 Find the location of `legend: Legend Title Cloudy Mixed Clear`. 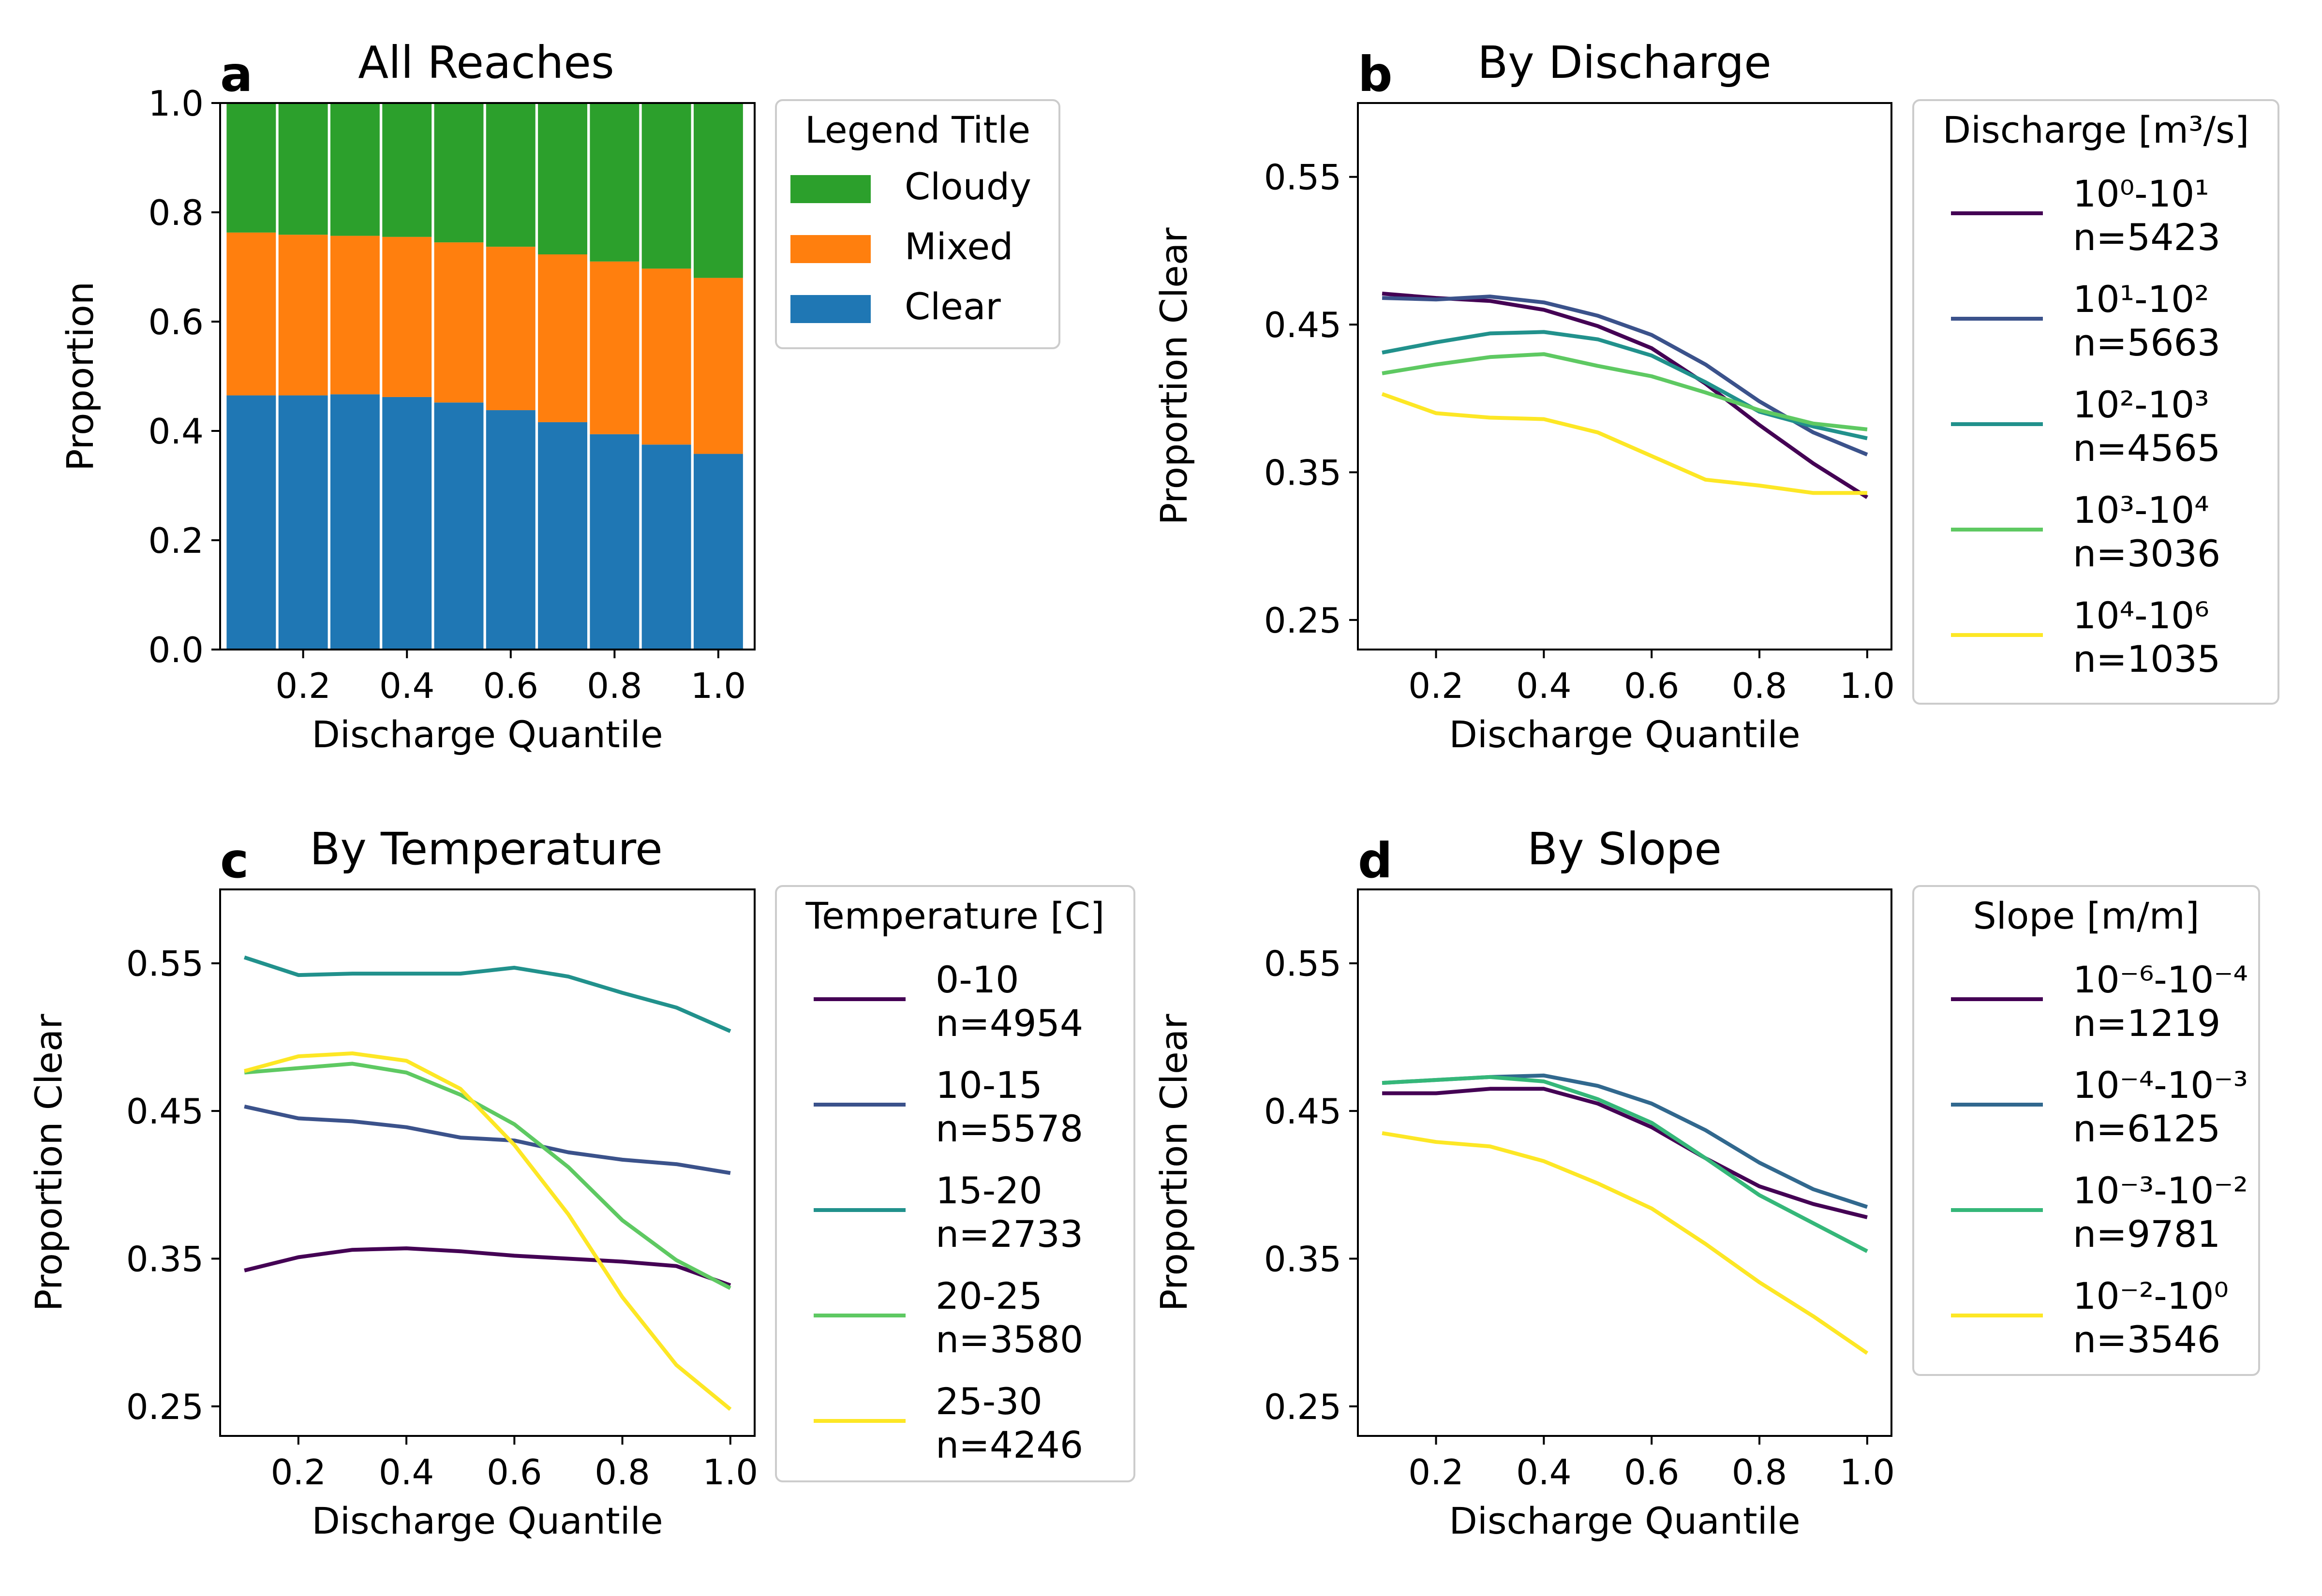

legend: Legend Title Cloudy Mixed Clear is located at coordinates (917, 224).